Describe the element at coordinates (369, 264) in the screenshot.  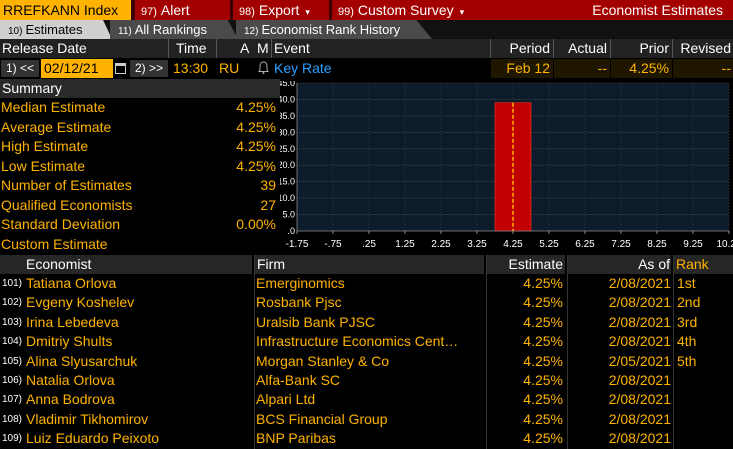
I see `col-header-firm: Firm` at that location.